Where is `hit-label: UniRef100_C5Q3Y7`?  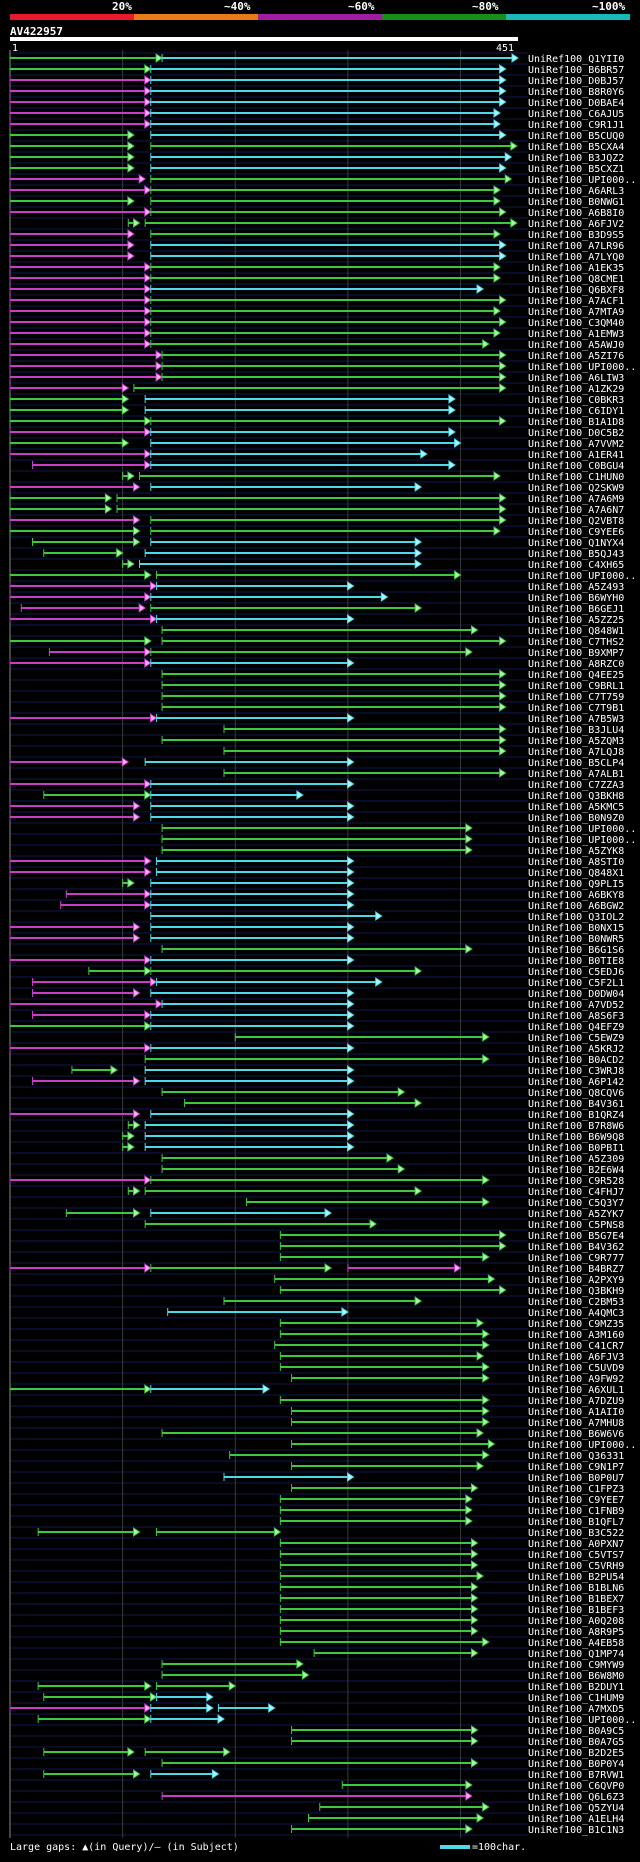
hit-label: UniRef100_C5Q3Y7 is located at coordinates (576, 1203).